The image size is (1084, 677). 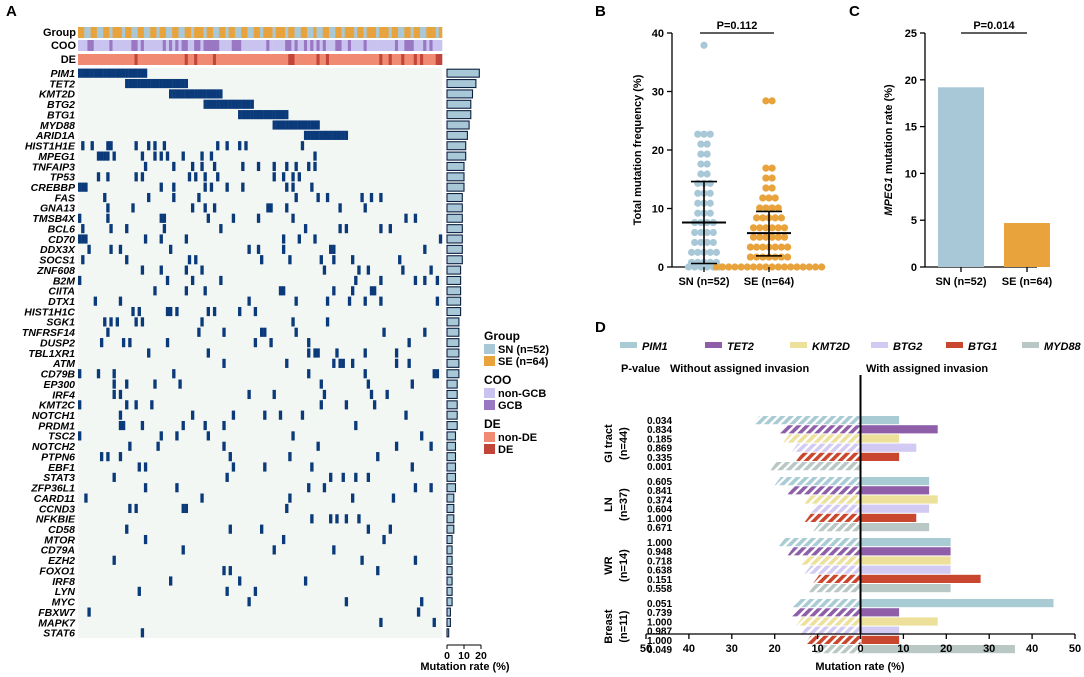 What do you see at coordinates (927, 369) in the screenshot?
I see `d-right-header: With assigned invasion` at bounding box center [927, 369].